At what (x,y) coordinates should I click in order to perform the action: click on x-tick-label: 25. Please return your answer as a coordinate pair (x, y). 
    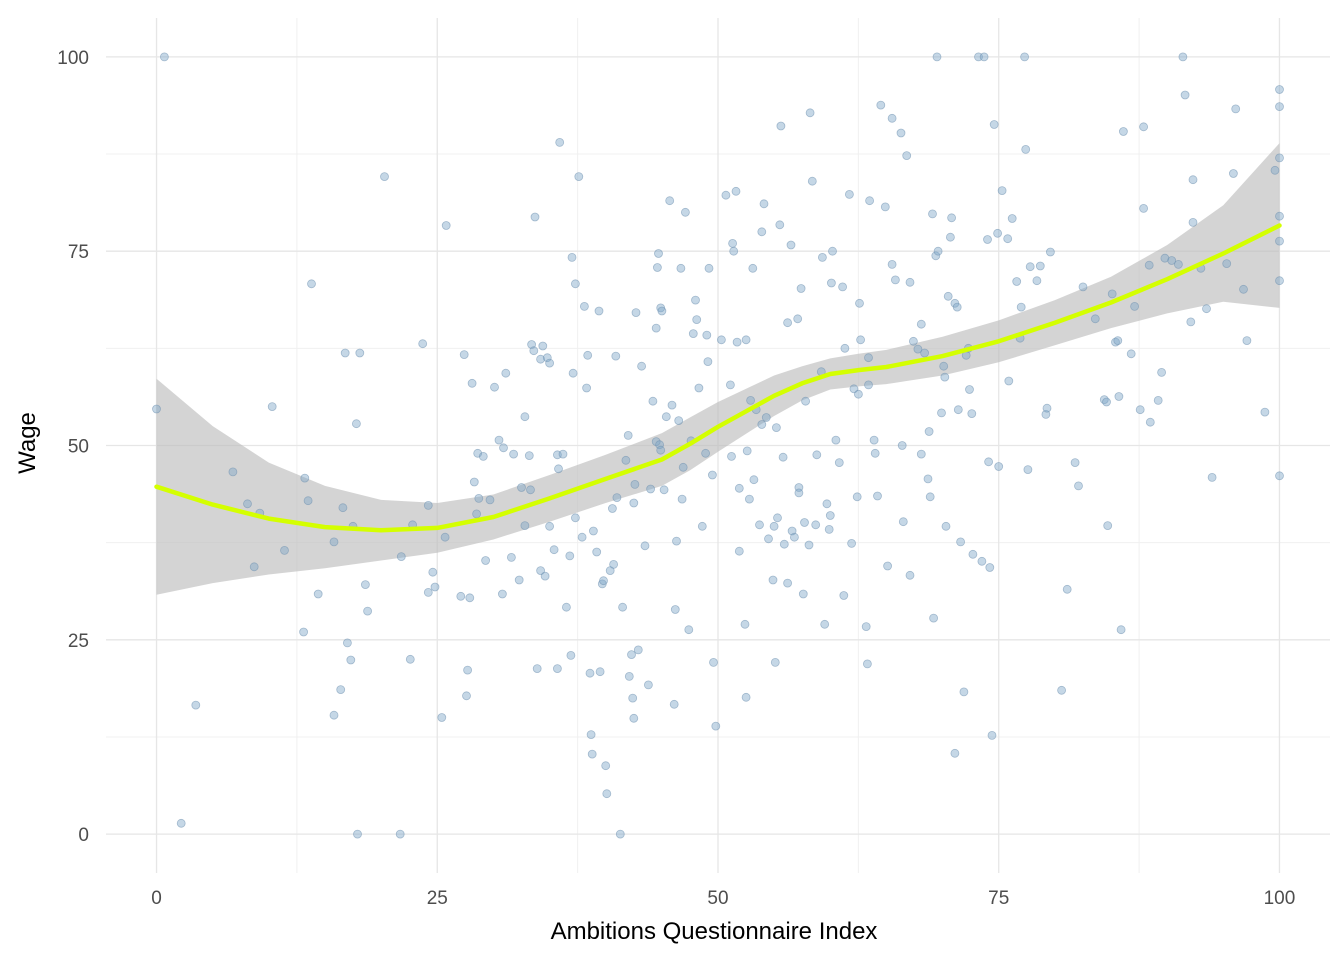
    Looking at the image, I should click on (437, 898).